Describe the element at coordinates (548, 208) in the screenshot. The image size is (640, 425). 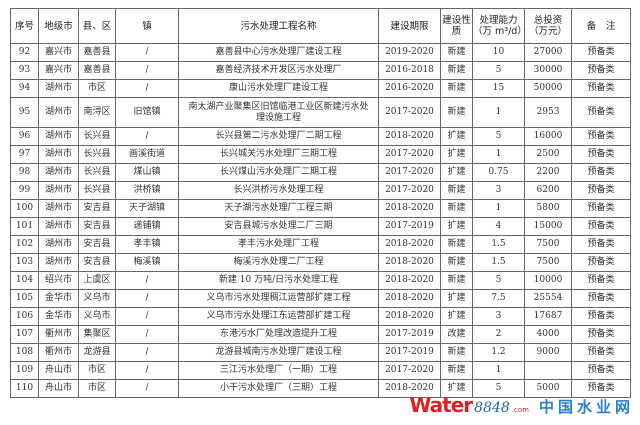
I see `cell-investment: 5800` at that location.